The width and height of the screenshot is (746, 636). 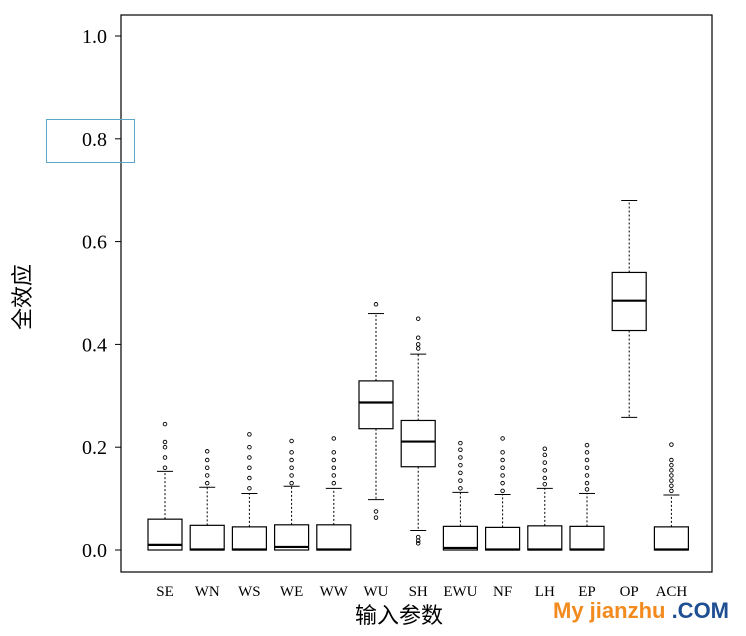 What do you see at coordinates (503, 493) in the screenshot?
I see `box-nf` at bounding box center [503, 493].